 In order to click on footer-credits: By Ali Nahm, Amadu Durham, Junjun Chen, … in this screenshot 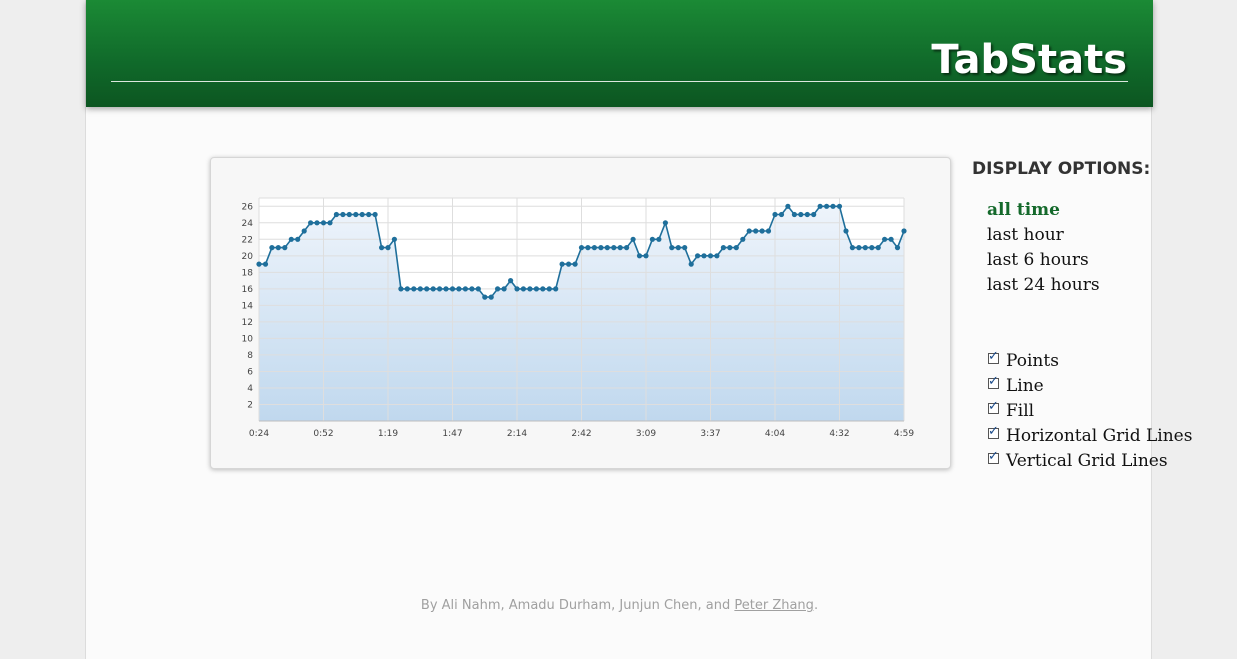, I will do `click(619, 605)`.